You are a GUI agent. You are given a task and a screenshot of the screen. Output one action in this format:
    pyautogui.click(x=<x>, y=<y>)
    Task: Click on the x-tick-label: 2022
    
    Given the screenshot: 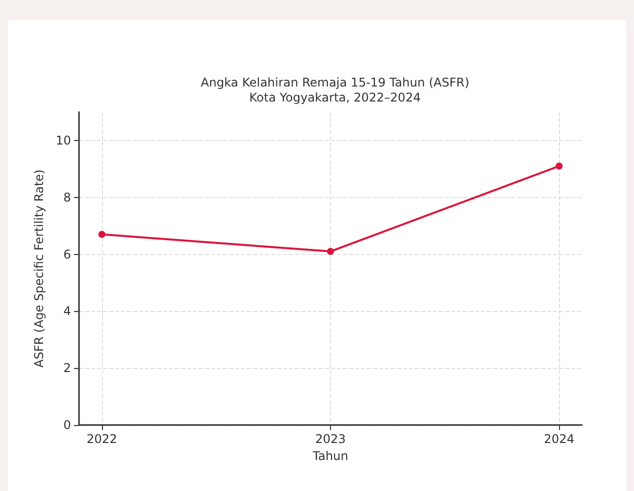 What is the action you would take?
    pyautogui.click(x=102, y=439)
    